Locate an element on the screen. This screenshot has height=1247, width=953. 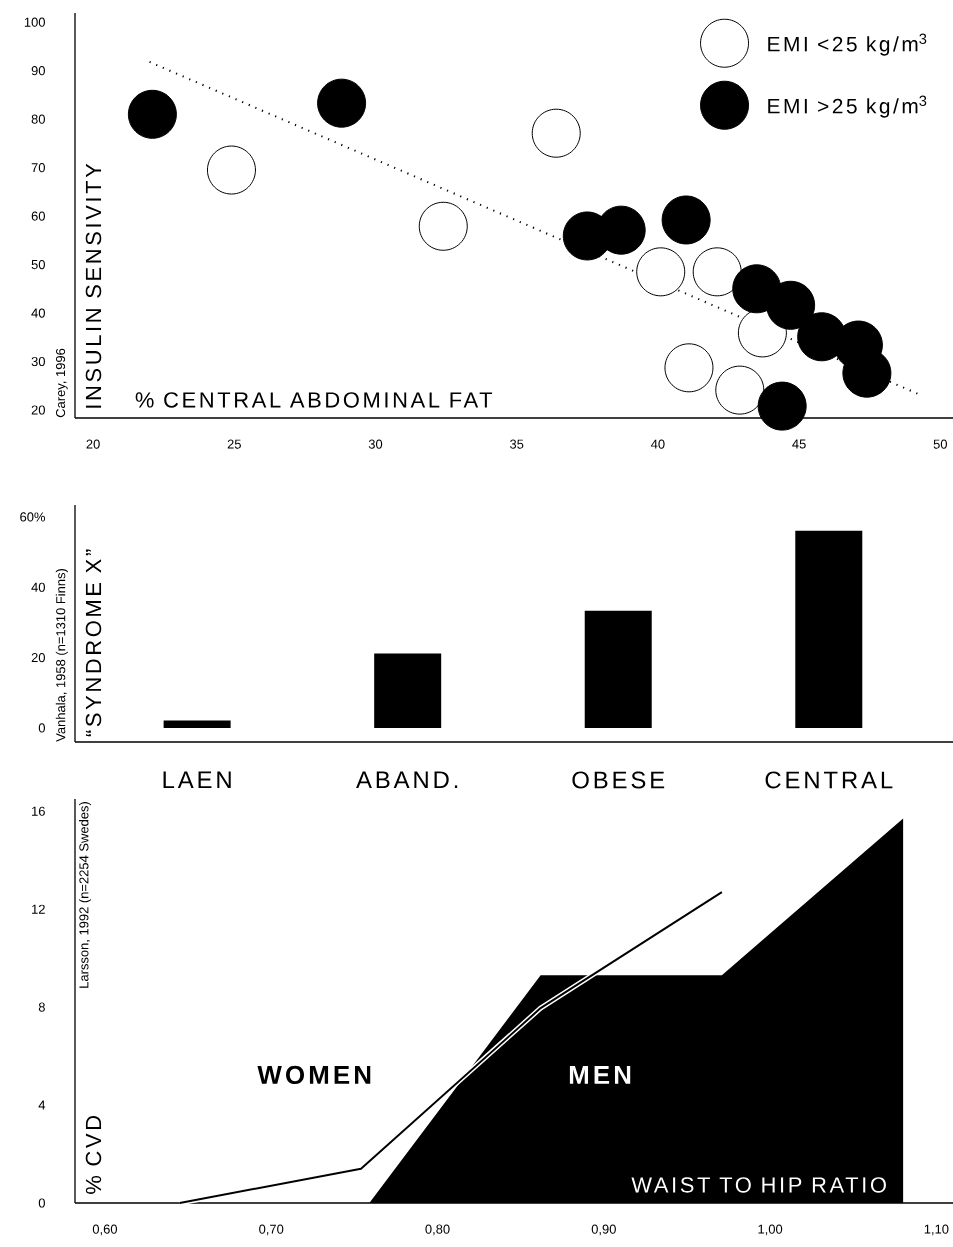
x-tick-label: 1,00 is located at coordinates (770, 1230).